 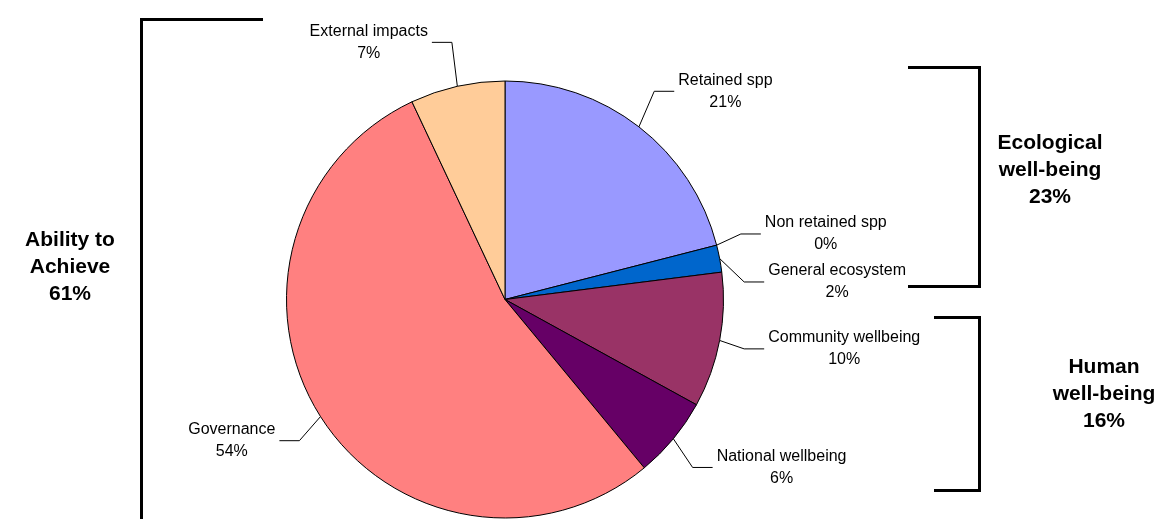 What do you see at coordinates (844, 359) in the screenshot?
I see `data-label: 10%` at bounding box center [844, 359].